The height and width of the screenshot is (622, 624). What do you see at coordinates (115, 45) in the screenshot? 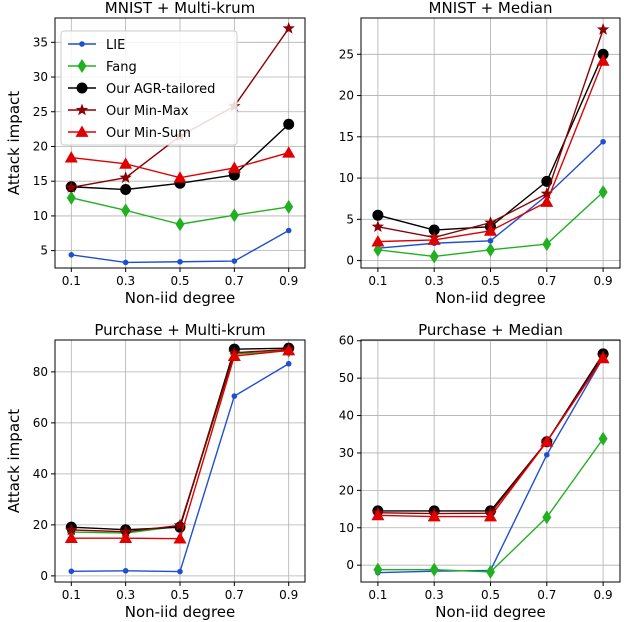
I see `legend-label: LIE` at bounding box center [115, 45].